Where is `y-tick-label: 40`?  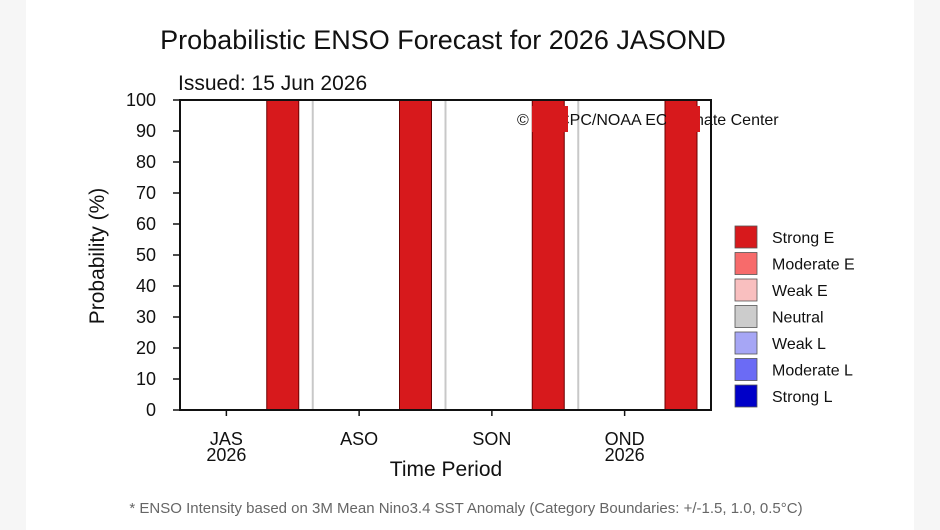 y-tick-label: 40 is located at coordinates (146, 286).